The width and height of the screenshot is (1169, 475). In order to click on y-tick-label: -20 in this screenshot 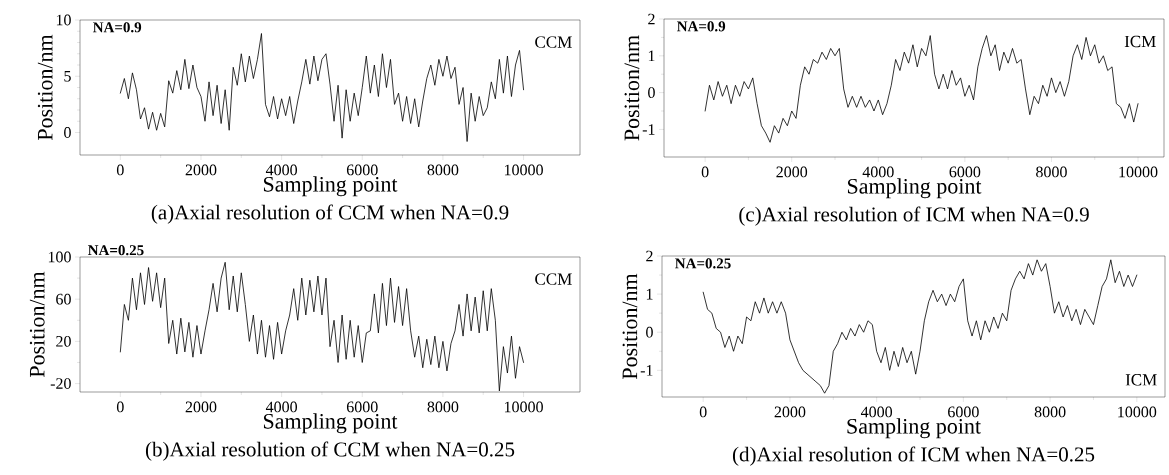, I will do `click(60, 383)`.